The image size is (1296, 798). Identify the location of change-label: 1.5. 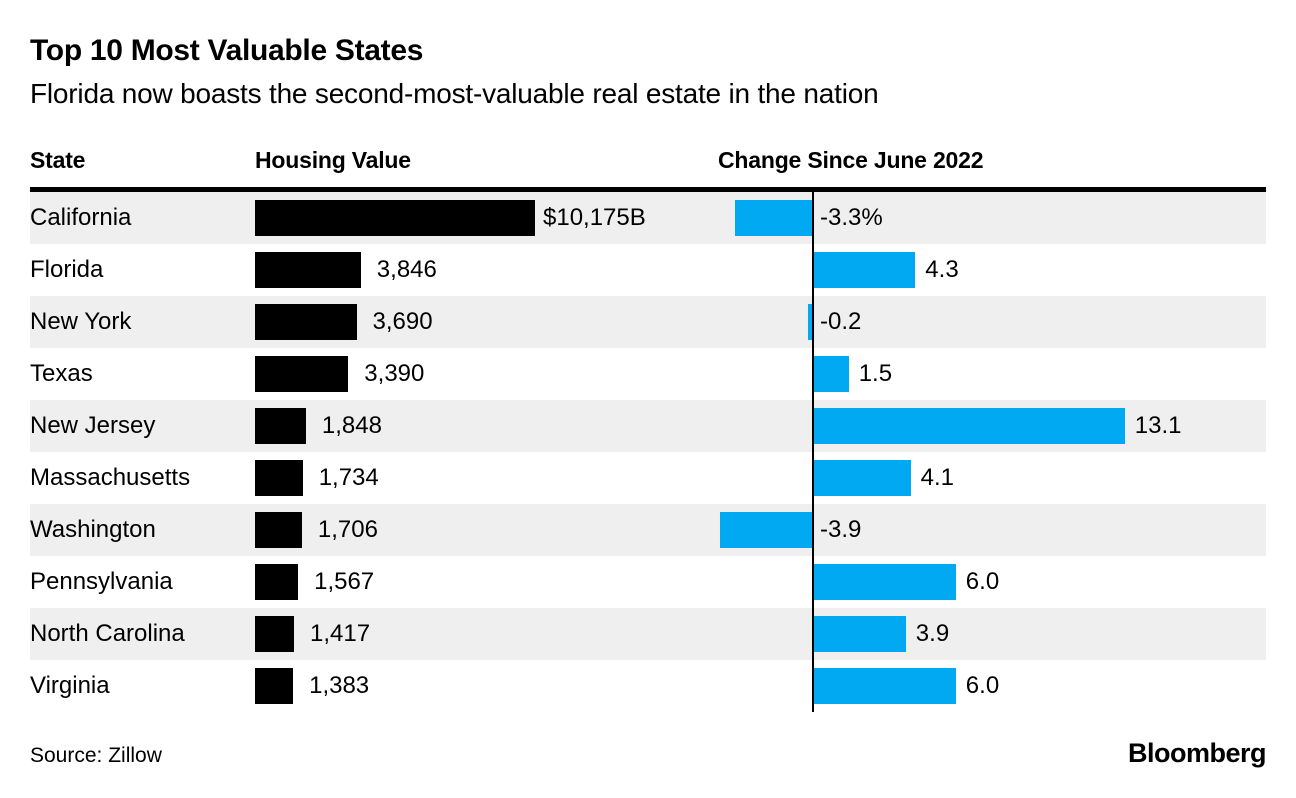
(875, 373).